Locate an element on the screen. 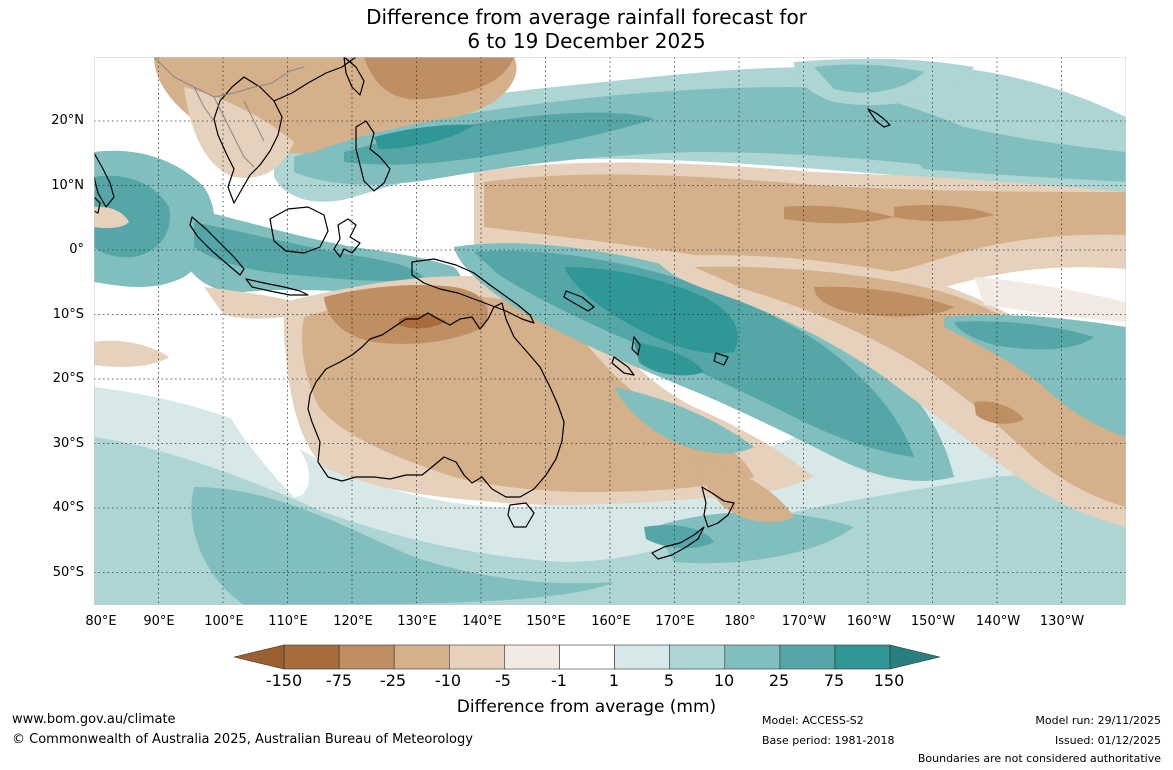 The height and width of the screenshot is (770, 1173). indian-ocean-wet-core is located at coordinates (132, 216).